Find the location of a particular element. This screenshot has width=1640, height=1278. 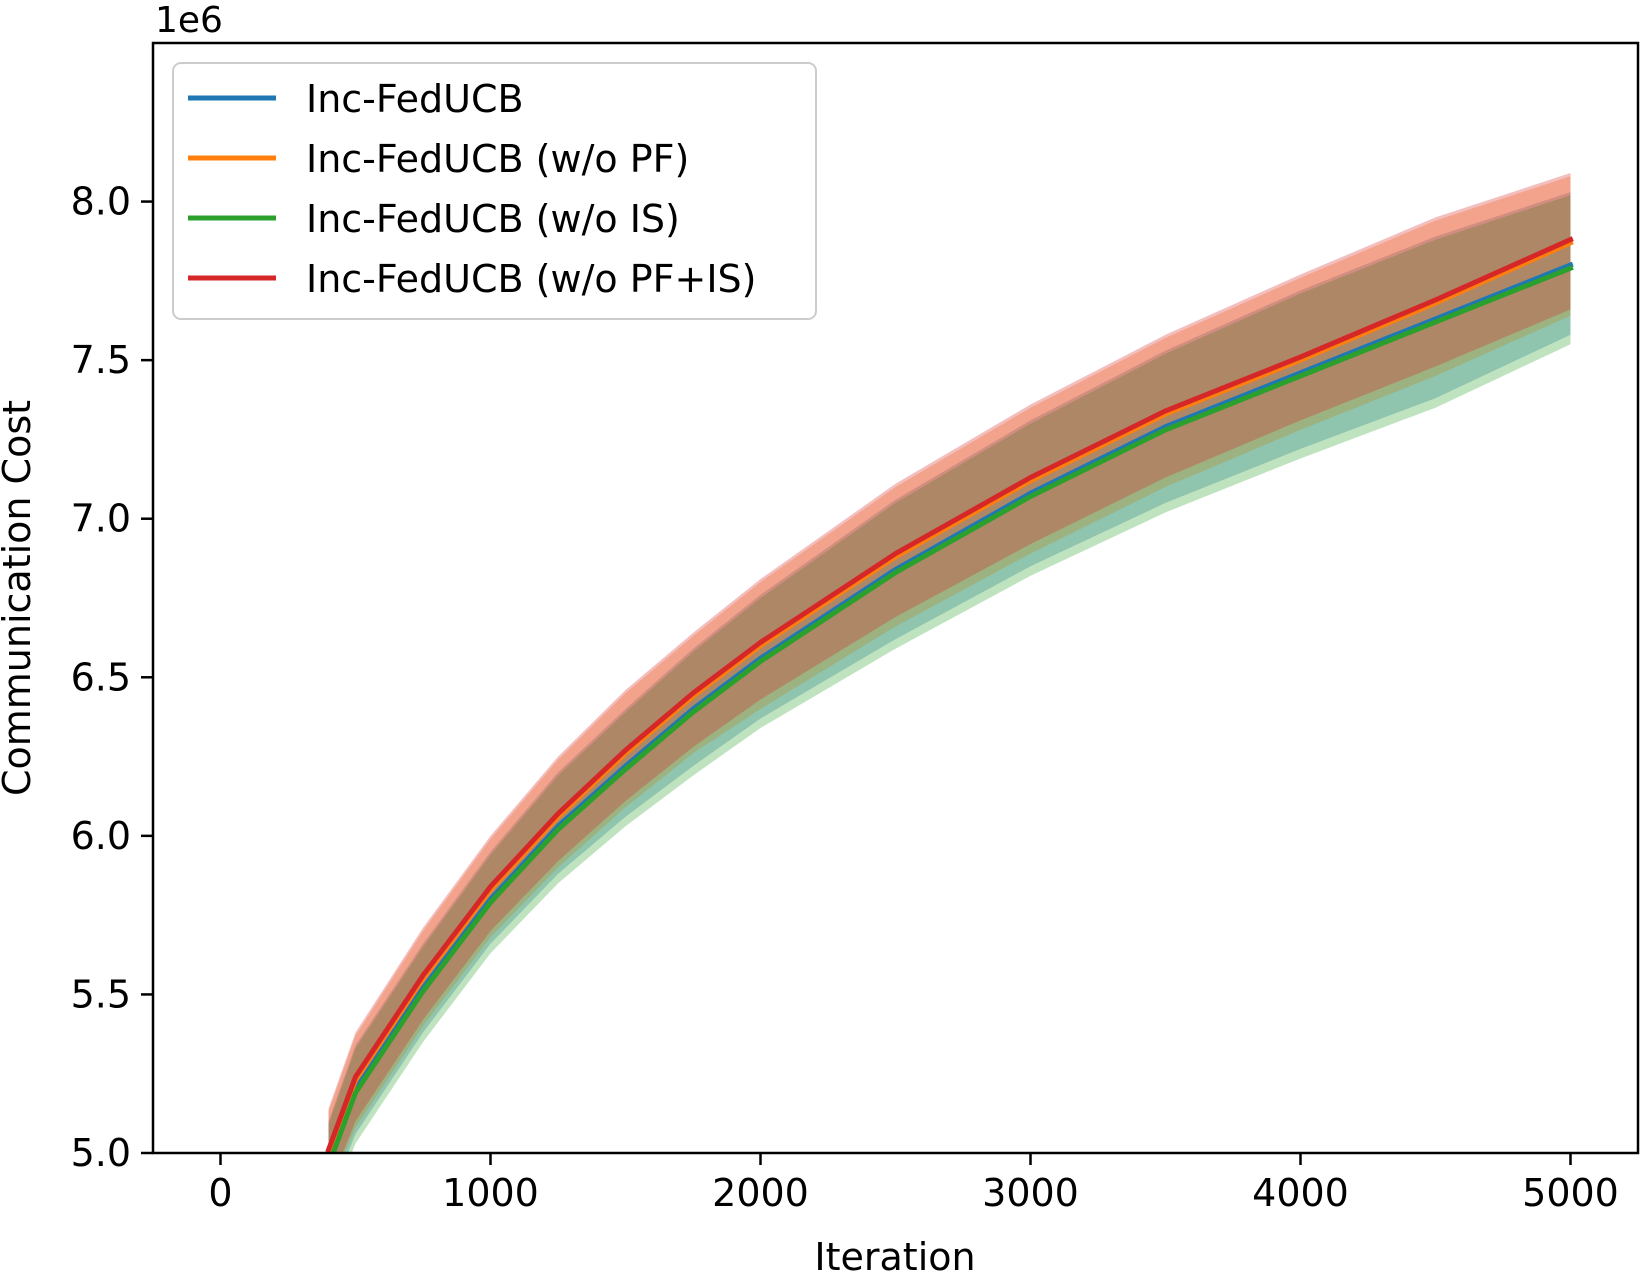

legend-label-1: Inc-FedUCB (w/o PF) is located at coordinates (497, 159).